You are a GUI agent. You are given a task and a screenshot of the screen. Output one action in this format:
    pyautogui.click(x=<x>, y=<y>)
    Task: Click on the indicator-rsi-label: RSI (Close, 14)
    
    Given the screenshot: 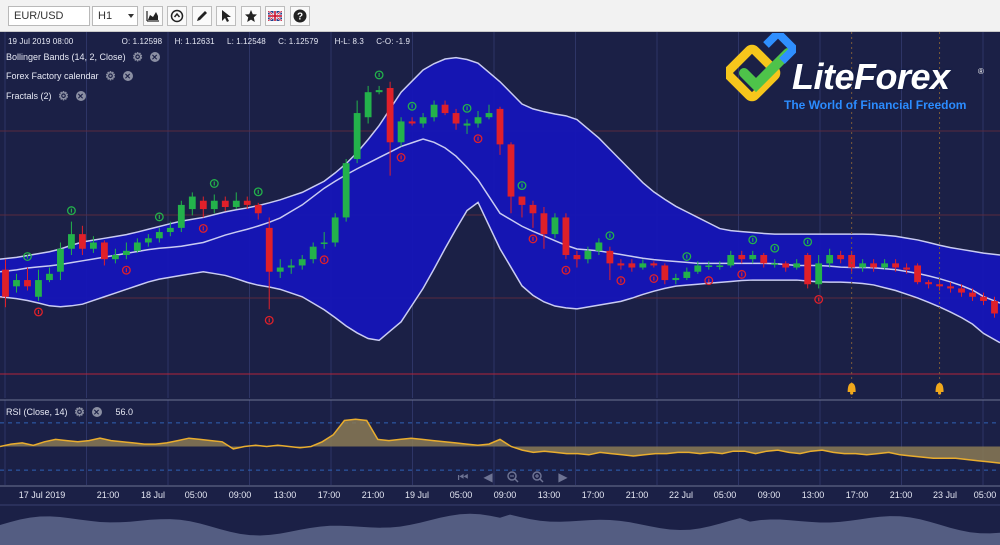 What is the action you would take?
    pyautogui.click(x=37, y=412)
    